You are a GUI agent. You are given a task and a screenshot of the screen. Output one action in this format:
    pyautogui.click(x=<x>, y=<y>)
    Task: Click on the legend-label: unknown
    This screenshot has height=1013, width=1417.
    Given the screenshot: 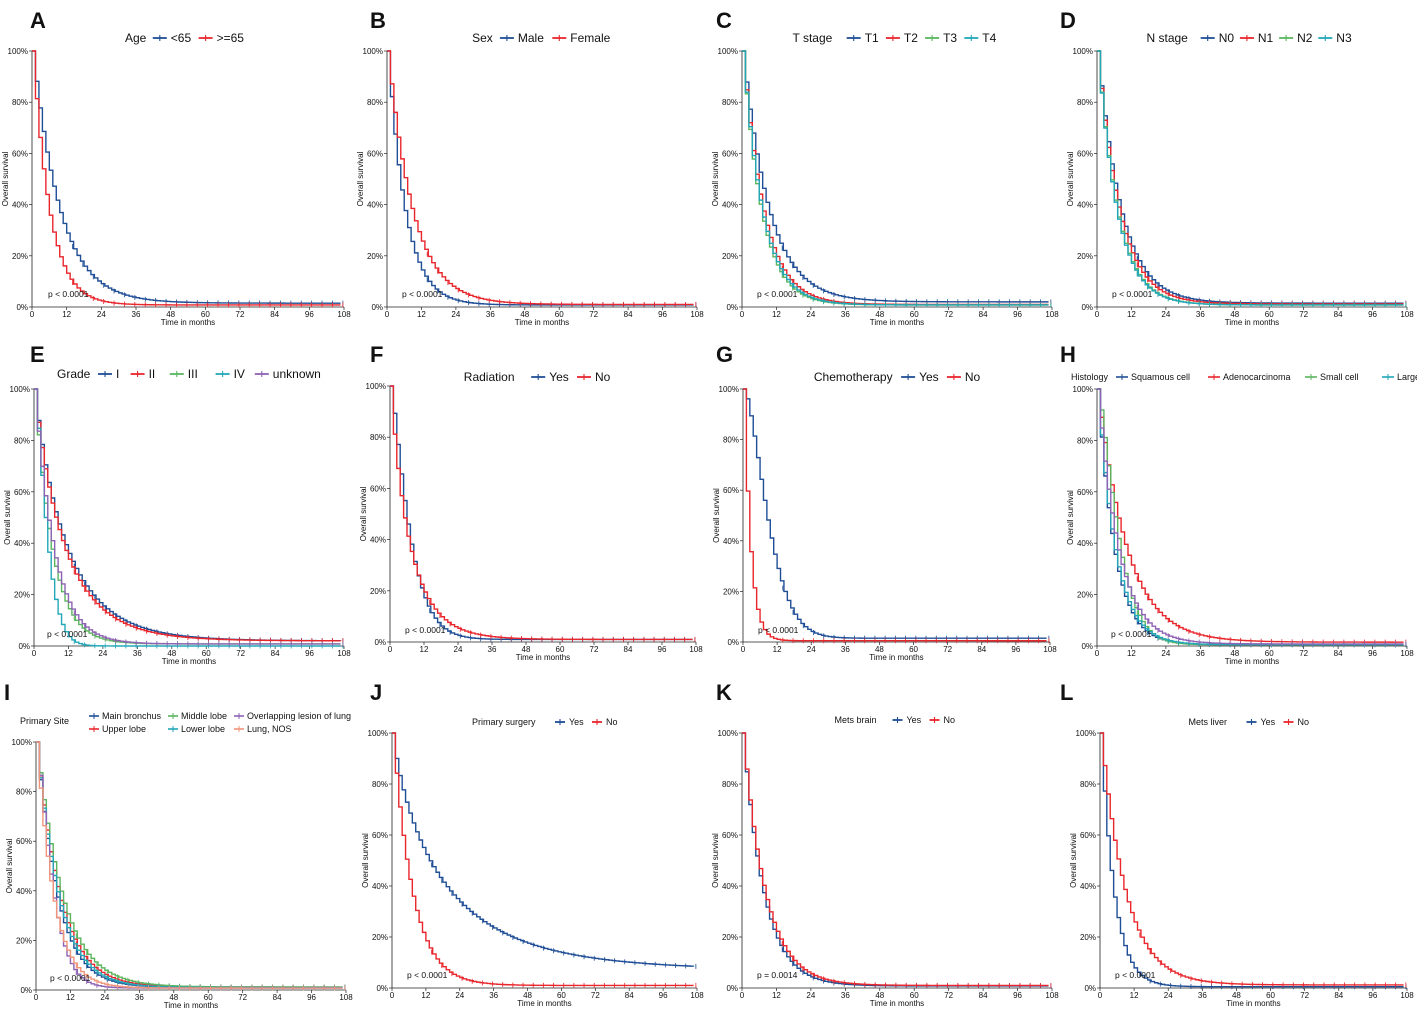 What is the action you would take?
    pyautogui.click(x=297, y=374)
    